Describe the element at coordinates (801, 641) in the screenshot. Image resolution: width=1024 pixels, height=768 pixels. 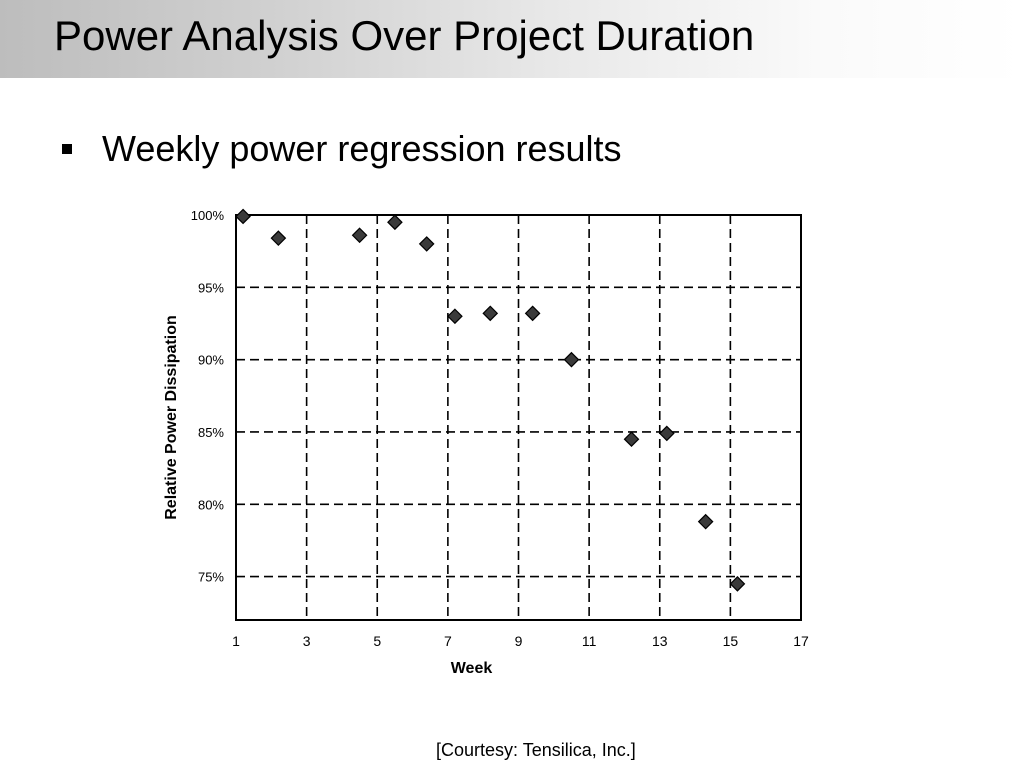
I see `x-tick-label: 17` at that location.